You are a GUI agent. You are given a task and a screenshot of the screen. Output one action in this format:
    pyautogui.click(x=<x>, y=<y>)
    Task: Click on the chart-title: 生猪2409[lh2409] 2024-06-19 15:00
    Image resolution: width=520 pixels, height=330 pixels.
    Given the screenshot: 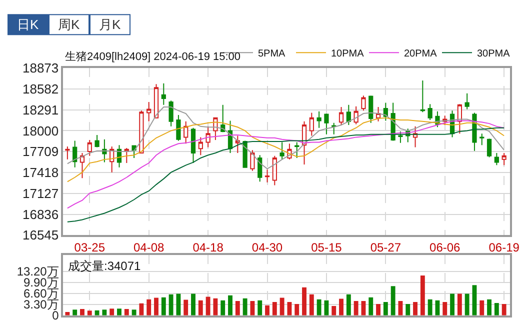 What is the action you would take?
    pyautogui.click(x=153, y=56)
    